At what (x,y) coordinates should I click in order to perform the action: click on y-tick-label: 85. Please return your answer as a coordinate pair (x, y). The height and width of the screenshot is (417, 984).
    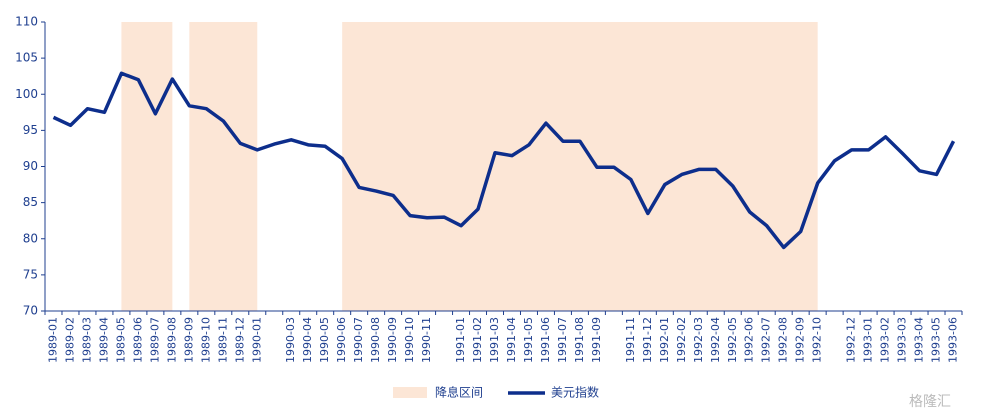
    Looking at the image, I should click on (30, 202).